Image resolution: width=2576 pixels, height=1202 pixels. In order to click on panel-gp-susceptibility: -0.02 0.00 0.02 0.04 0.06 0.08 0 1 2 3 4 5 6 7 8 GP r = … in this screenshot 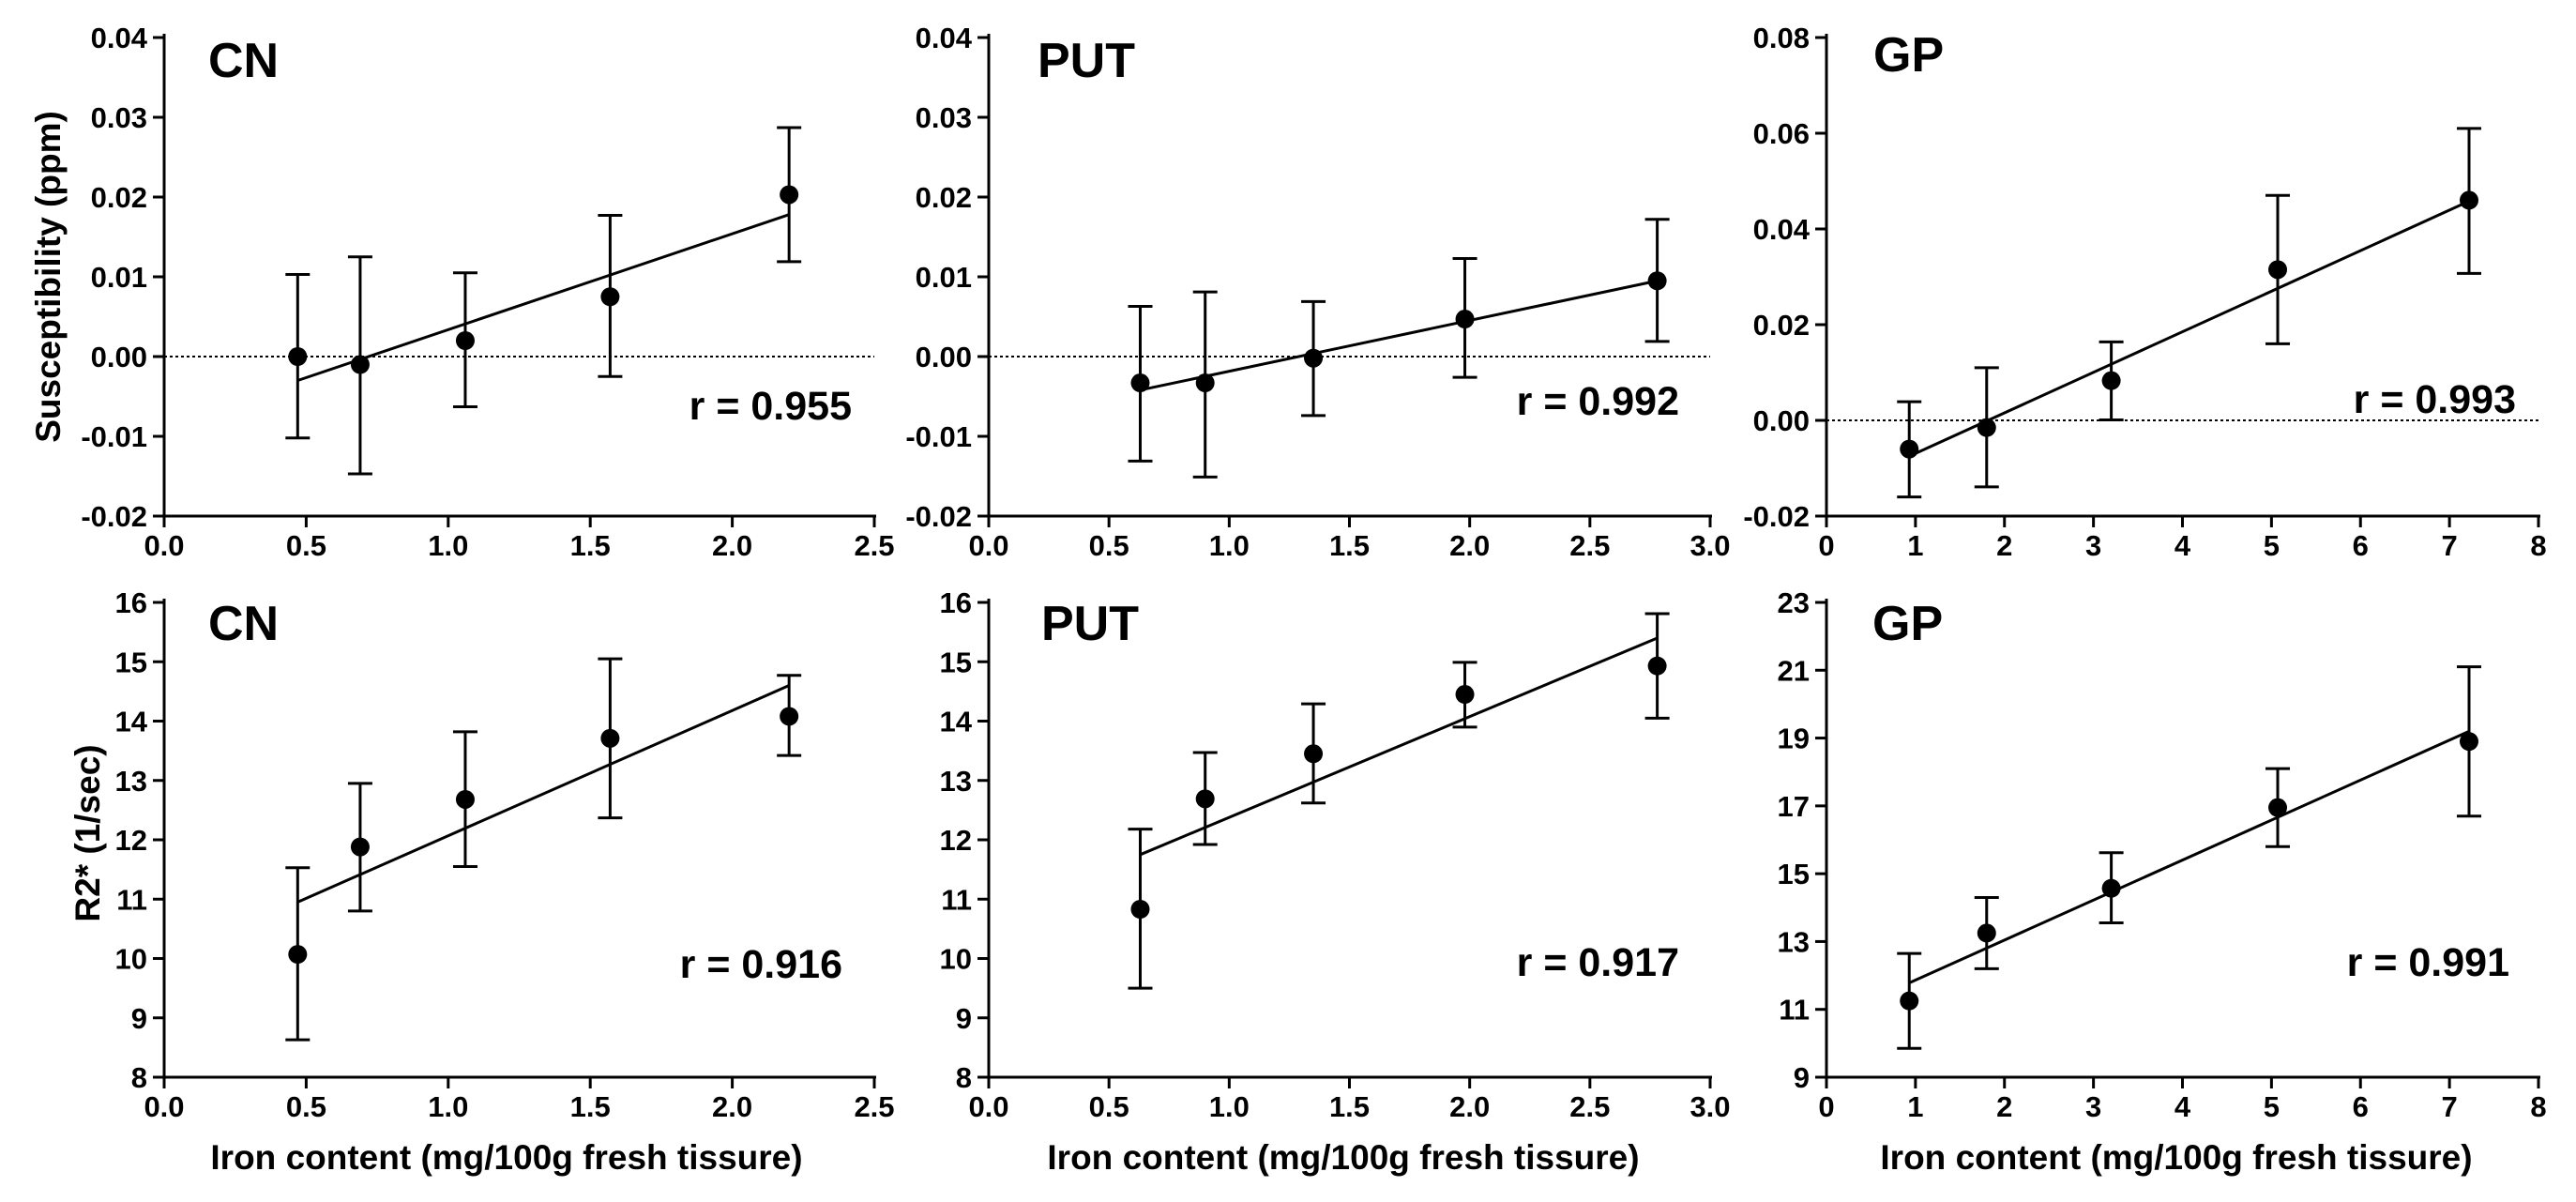, I will do `click(2144, 292)`.